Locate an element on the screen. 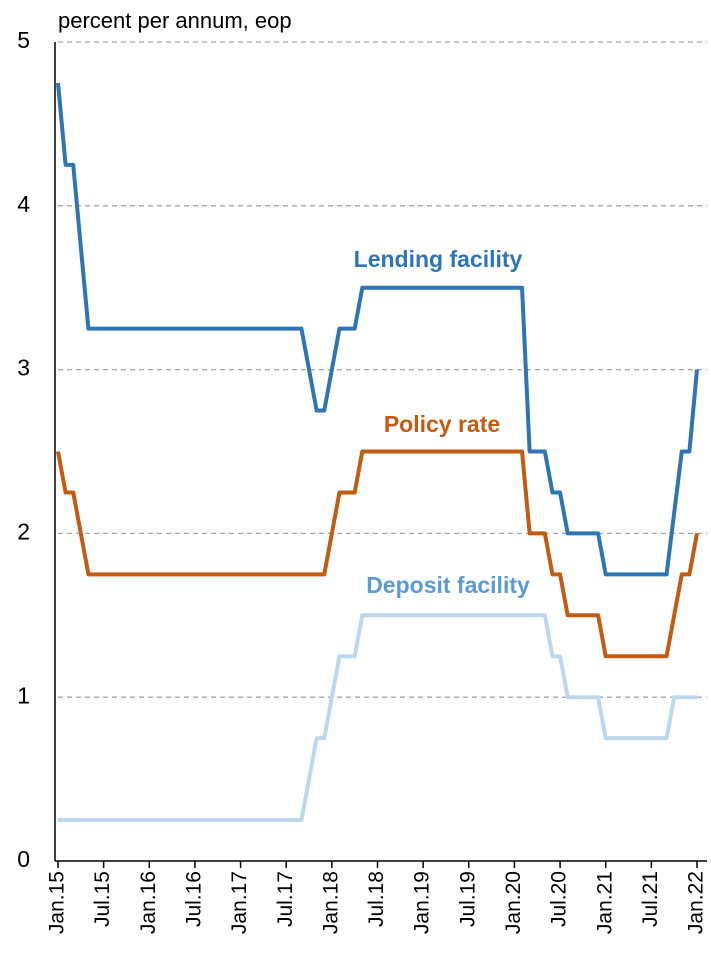 This screenshot has height=966, width=711. x-tick-label: Jan.20 is located at coordinates (513, 902).